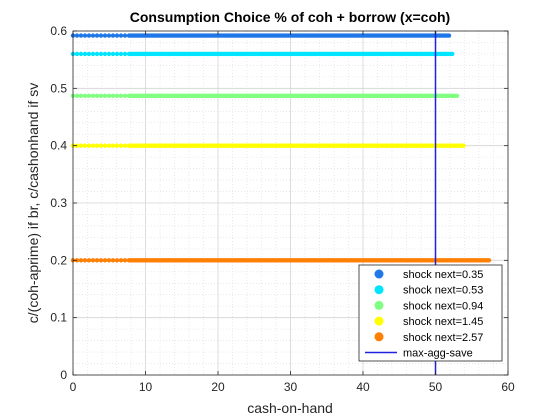  I want to click on x-tick-label: 20, so click(218, 387).